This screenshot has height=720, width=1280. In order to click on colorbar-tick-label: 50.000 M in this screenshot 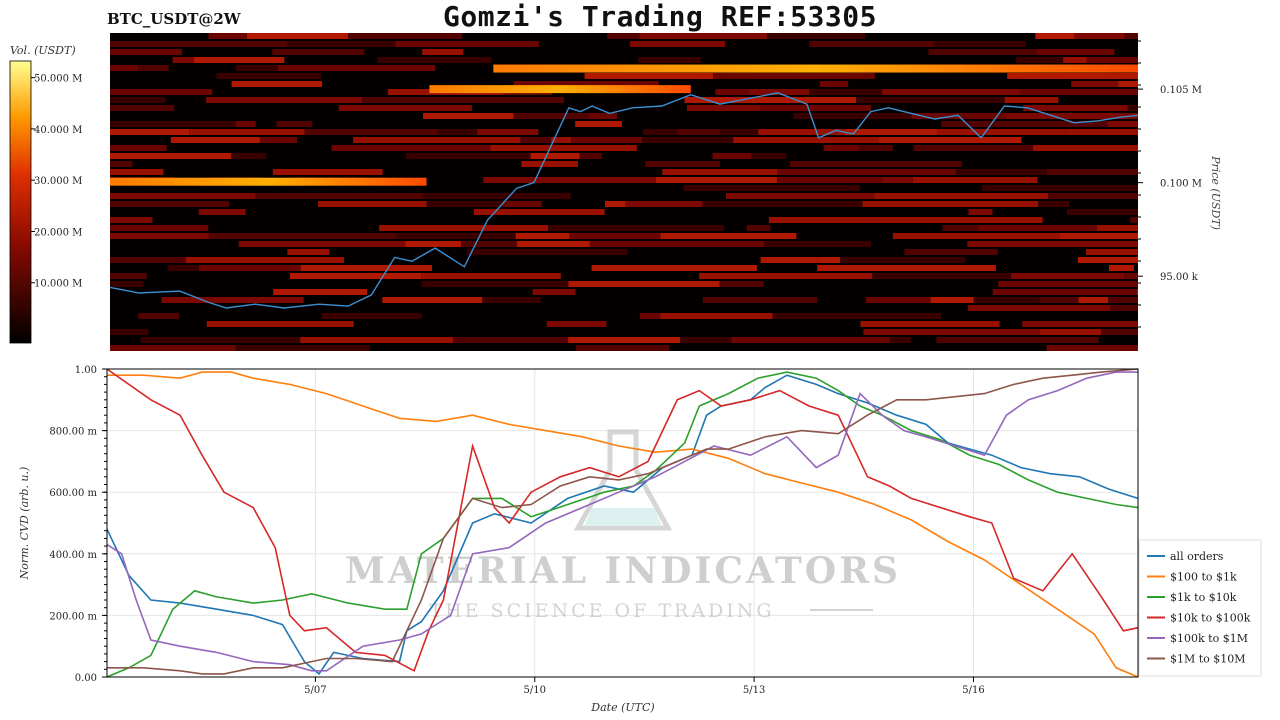, I will do `click(58, 79)`.